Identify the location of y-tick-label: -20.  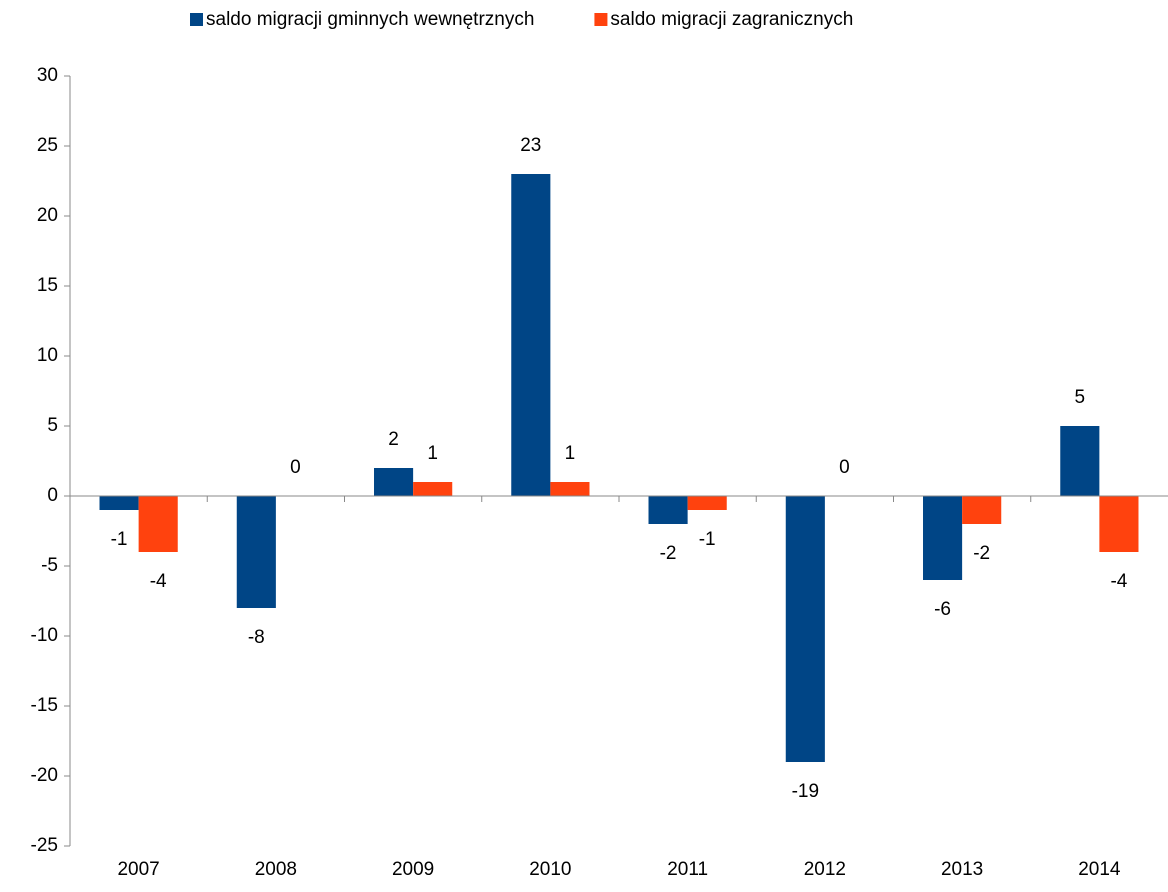
(44, 775).